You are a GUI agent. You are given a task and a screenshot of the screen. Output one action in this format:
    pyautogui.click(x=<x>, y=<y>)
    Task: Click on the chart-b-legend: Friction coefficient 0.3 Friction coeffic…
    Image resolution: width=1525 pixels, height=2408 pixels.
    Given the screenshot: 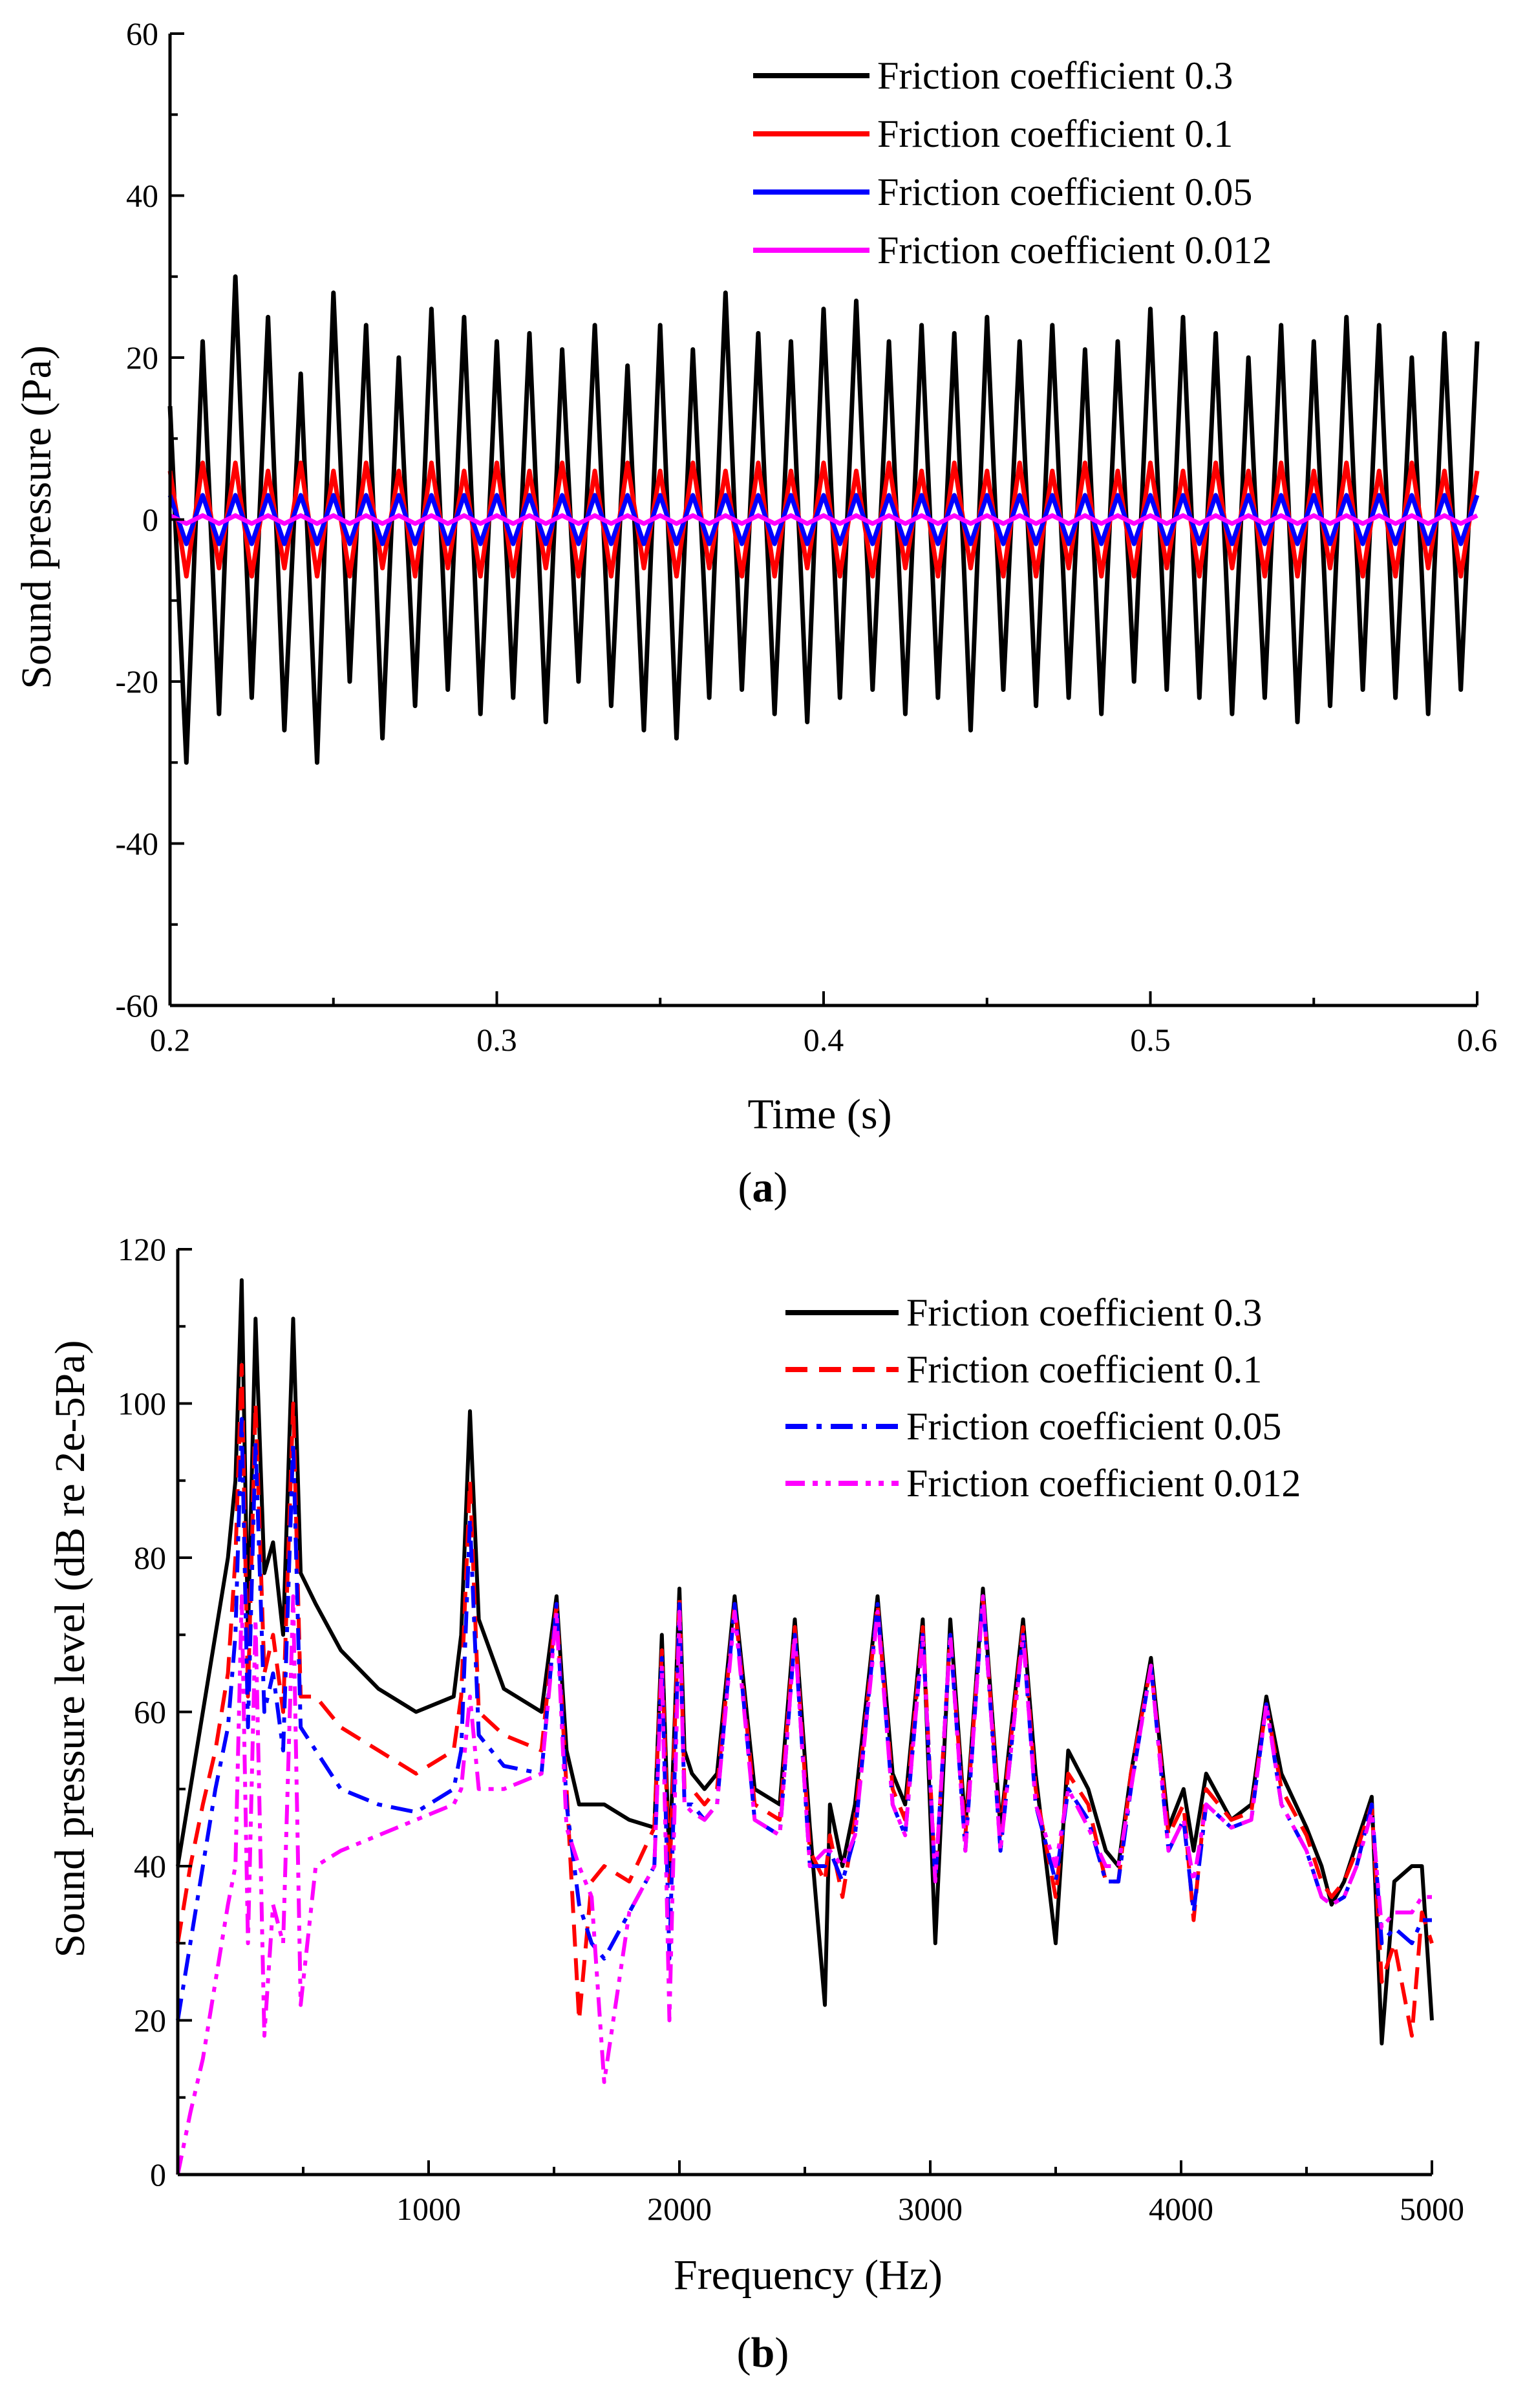 What is the action you would take?
    pyautogui.click(x=1043, y=1398)
    